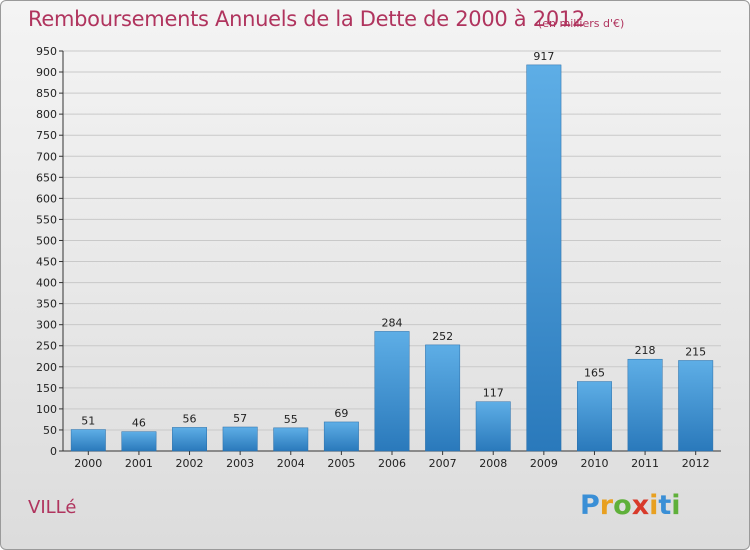 This screenshot has width=750, height=550. Describe the element at coordinates (46, 135) in the screenshot. I see `y-tick-label: 750` at that location.